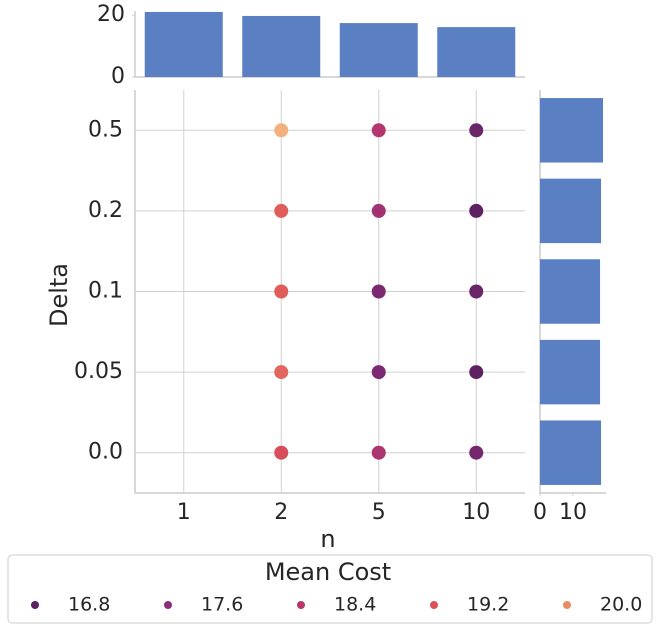  Describe the element at coordinates (621, 605) in the screenshot. I see `legend-label: 20.0` at that location.